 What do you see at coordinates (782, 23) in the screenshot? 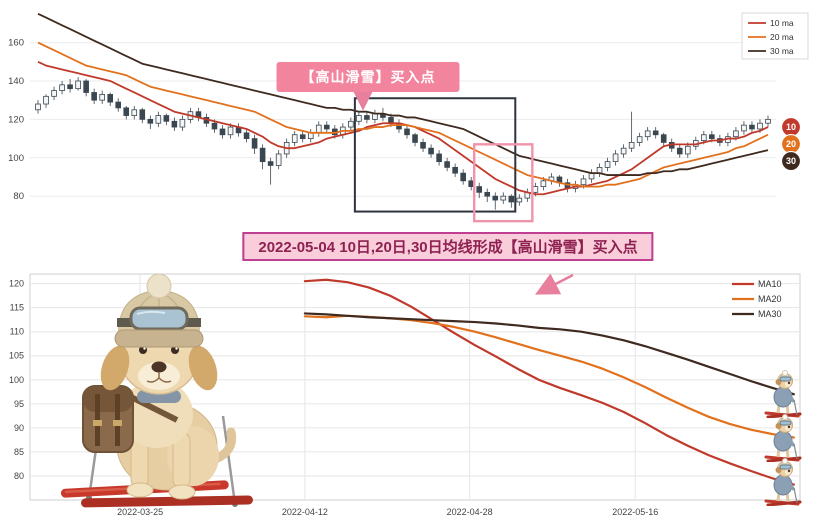
I see `legend-label: 10 ma` at bounding box center [782, 23].